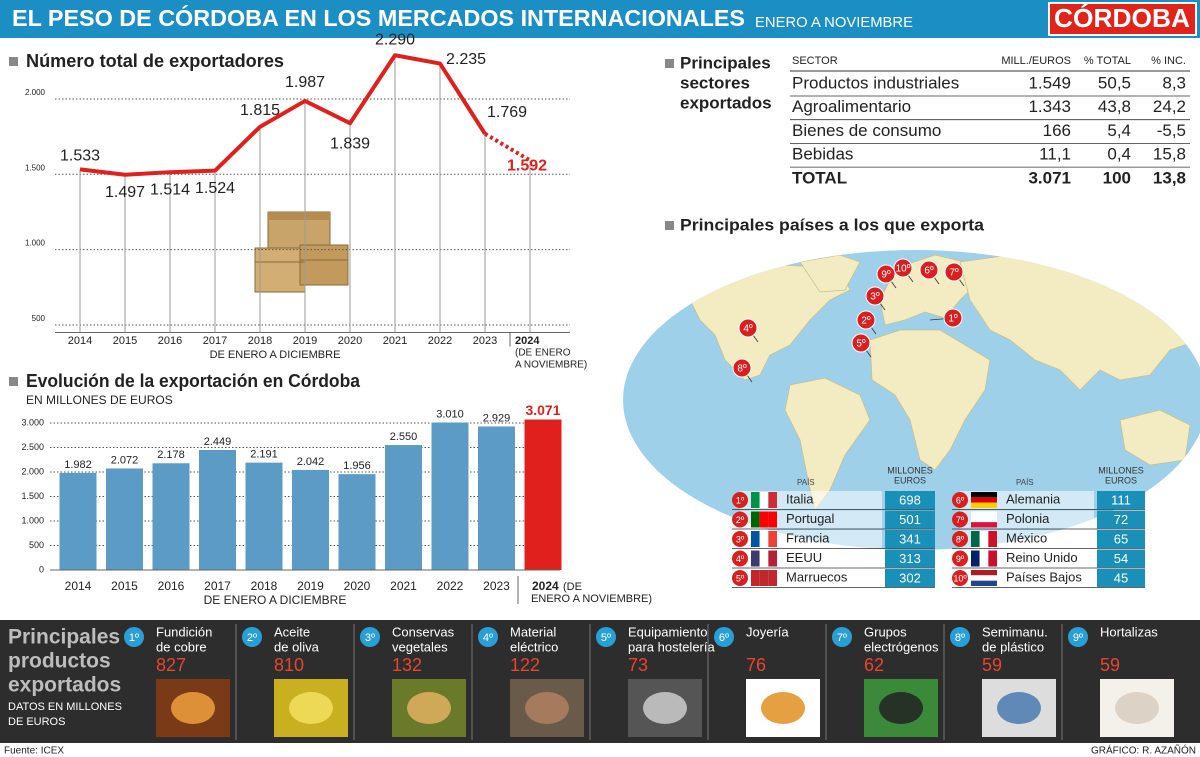  I want to click on country-value: 698, so click(910, 499).